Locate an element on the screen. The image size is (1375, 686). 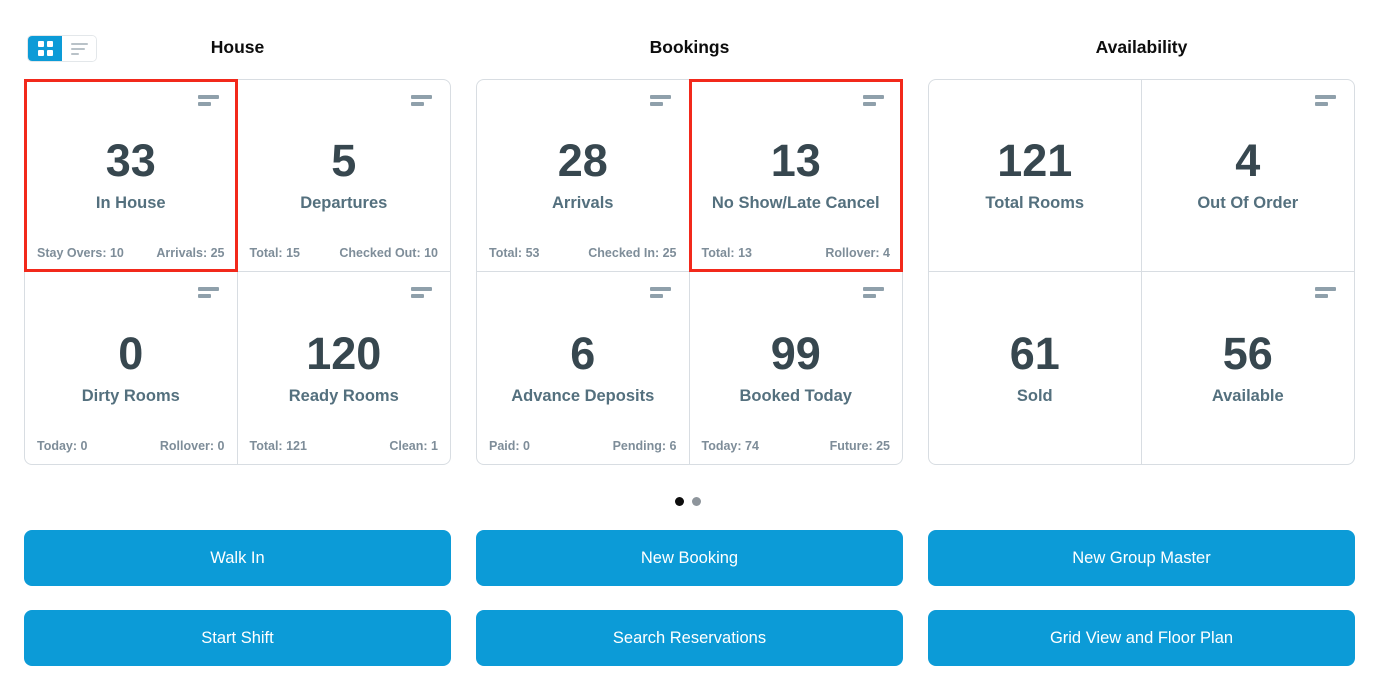
card-value: 120 is located at coordinates (344, 353).